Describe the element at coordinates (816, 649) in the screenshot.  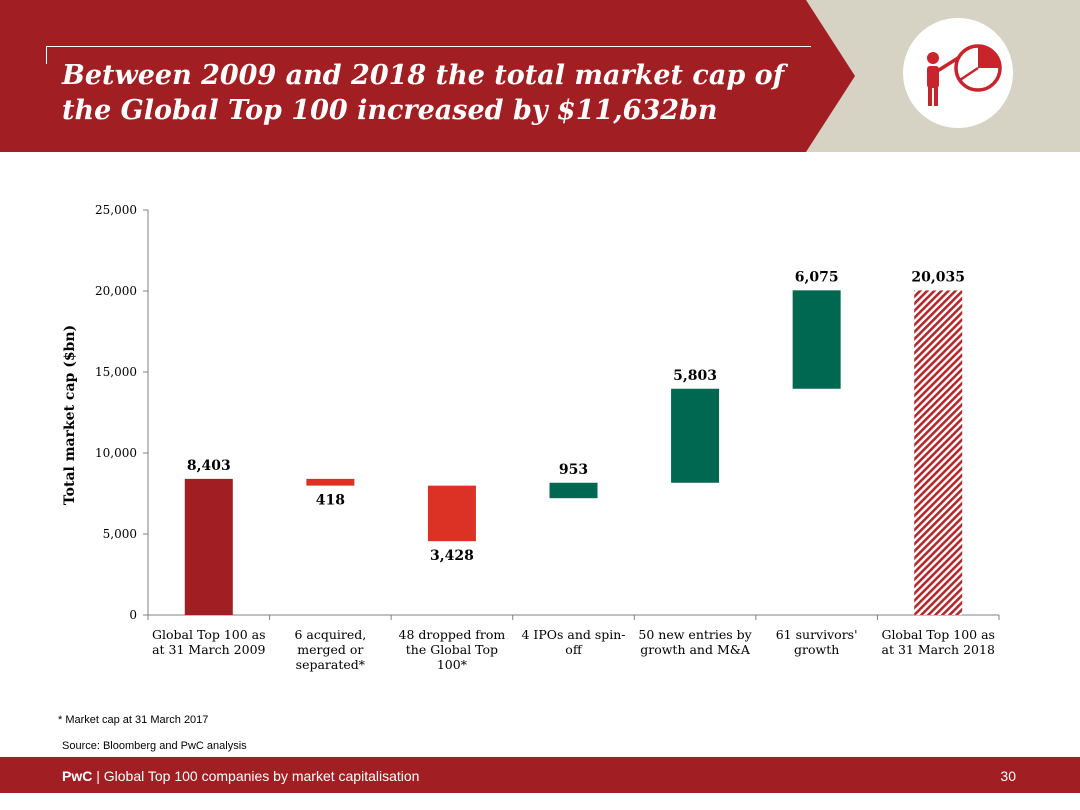
I see `category-label-line: growth` at that location.